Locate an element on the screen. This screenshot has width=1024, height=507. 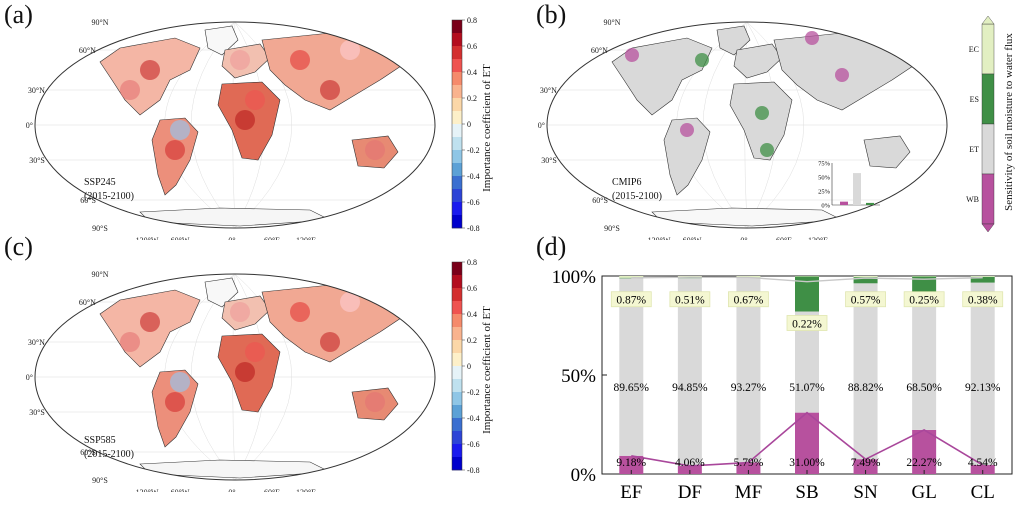
ec-value-label: 0.25% is located at coordinates (924, 301).